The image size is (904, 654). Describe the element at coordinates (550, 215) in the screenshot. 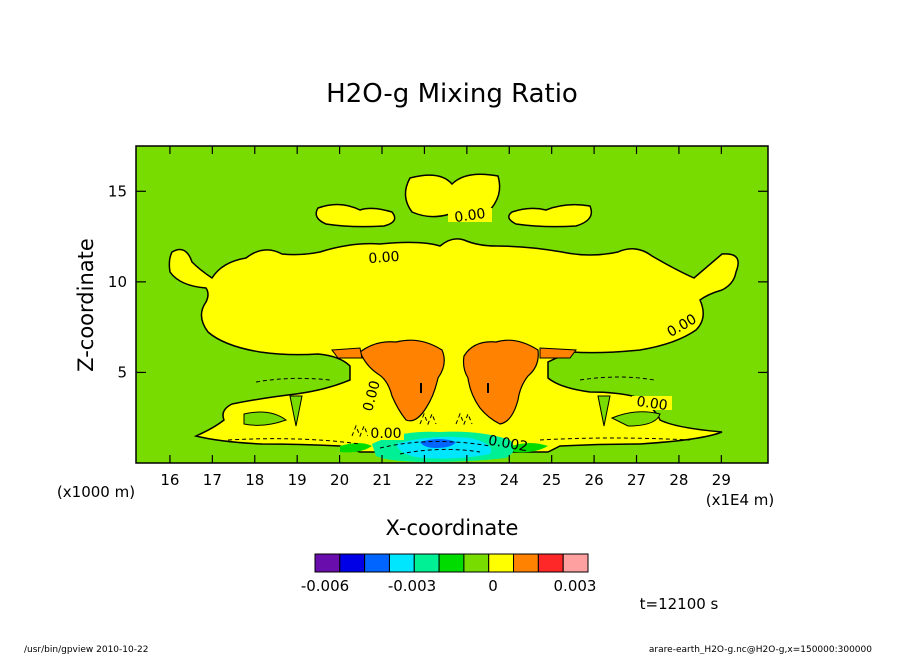

I see `moisture-blob-right` at that location.